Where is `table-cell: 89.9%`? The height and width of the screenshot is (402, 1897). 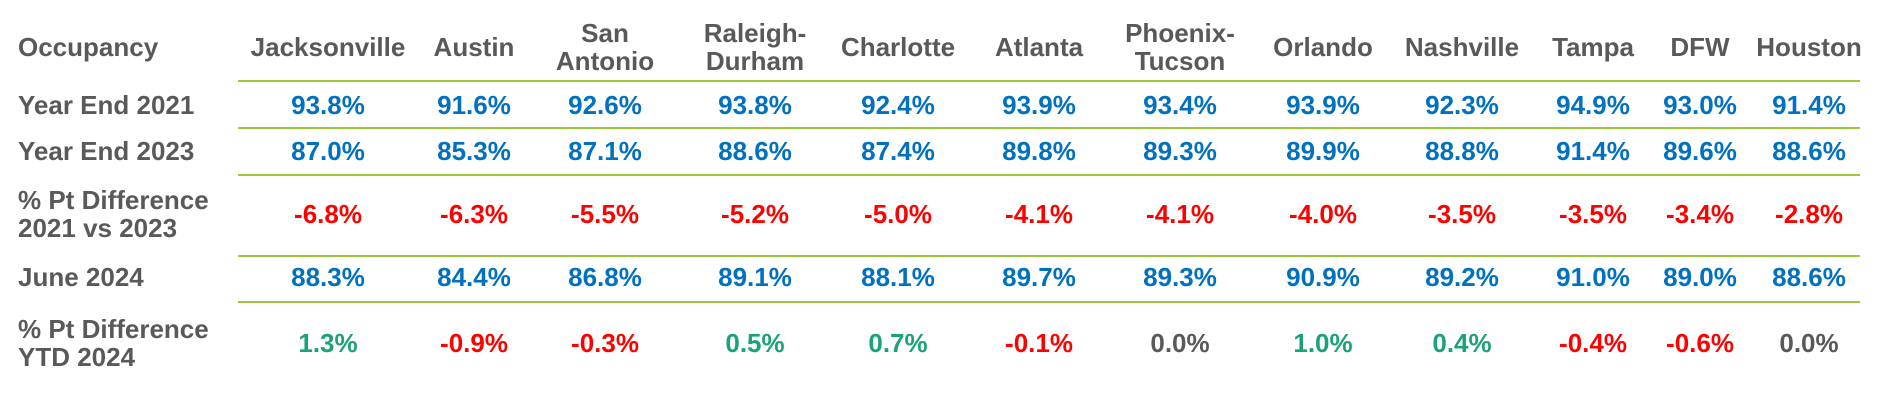 table-cell: 89.9% is located at coordinates (1323, 150).